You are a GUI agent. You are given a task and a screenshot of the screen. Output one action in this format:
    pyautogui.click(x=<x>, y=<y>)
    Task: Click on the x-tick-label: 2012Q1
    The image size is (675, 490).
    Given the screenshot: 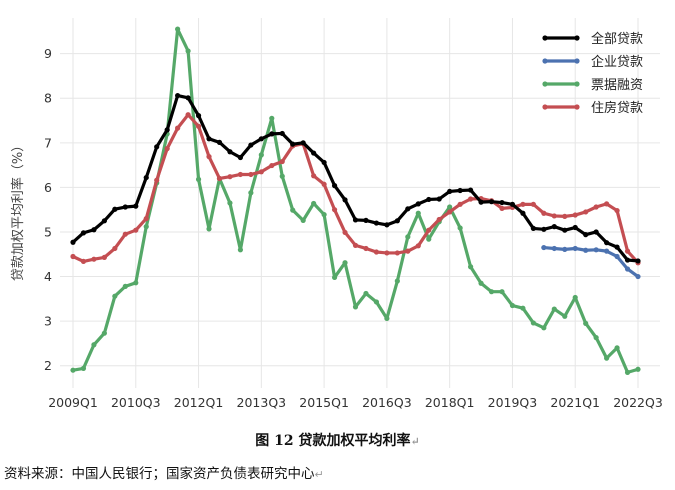 What is the action you would take?
    pyautogui.click(x=199, y=402)
    